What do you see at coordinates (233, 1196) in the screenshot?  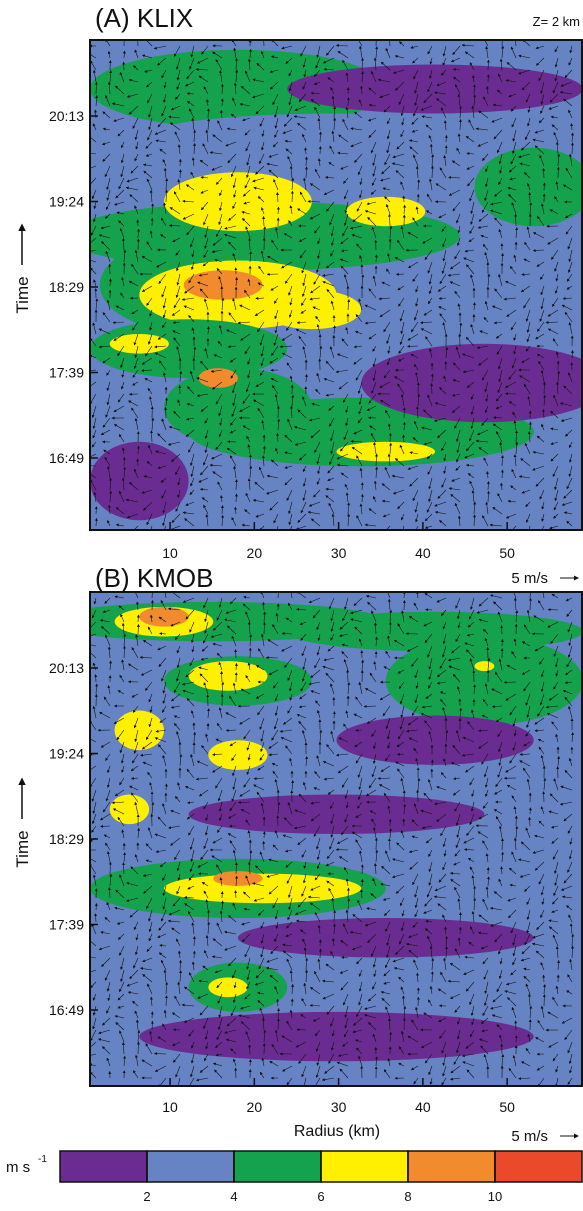 I see `colorbar-tick-label: 4` at bounding box center [233, 1196].